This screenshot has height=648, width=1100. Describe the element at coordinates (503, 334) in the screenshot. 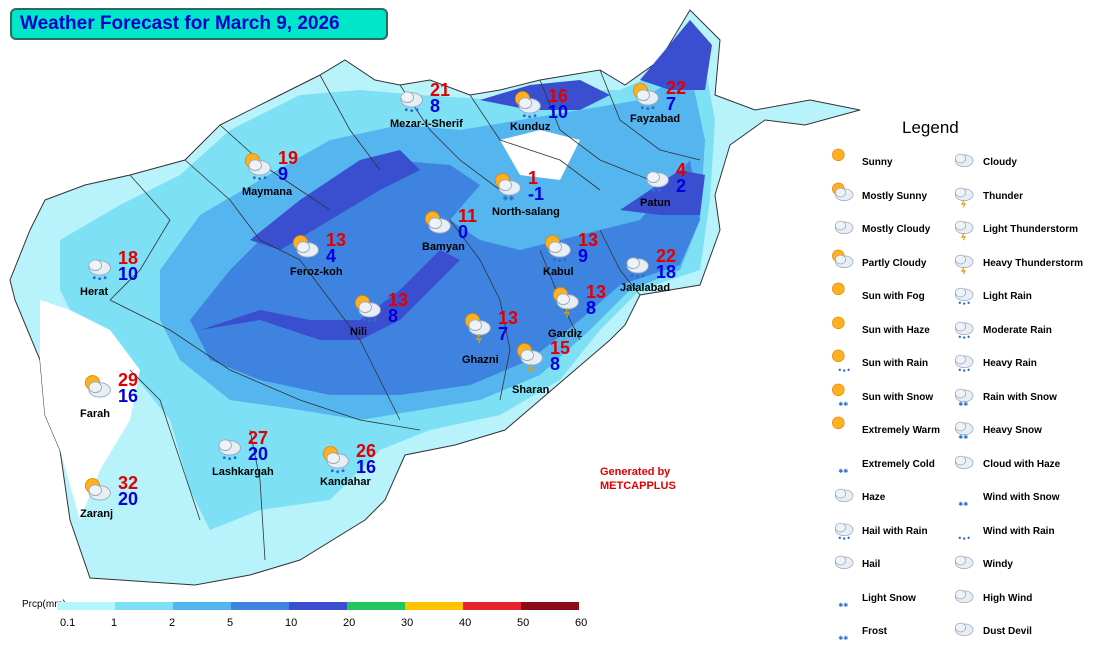

I see `station-min-temp: 7` at that location.